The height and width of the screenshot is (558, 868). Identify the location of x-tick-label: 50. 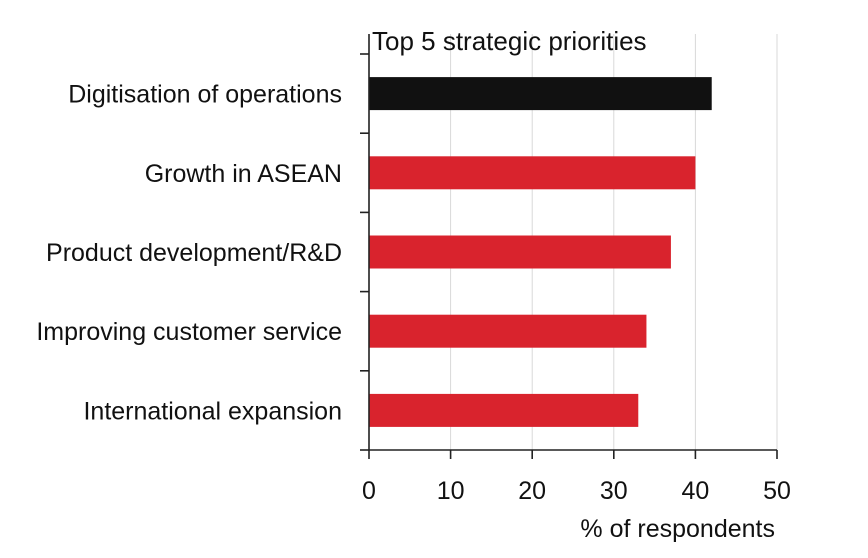
(777, 491).